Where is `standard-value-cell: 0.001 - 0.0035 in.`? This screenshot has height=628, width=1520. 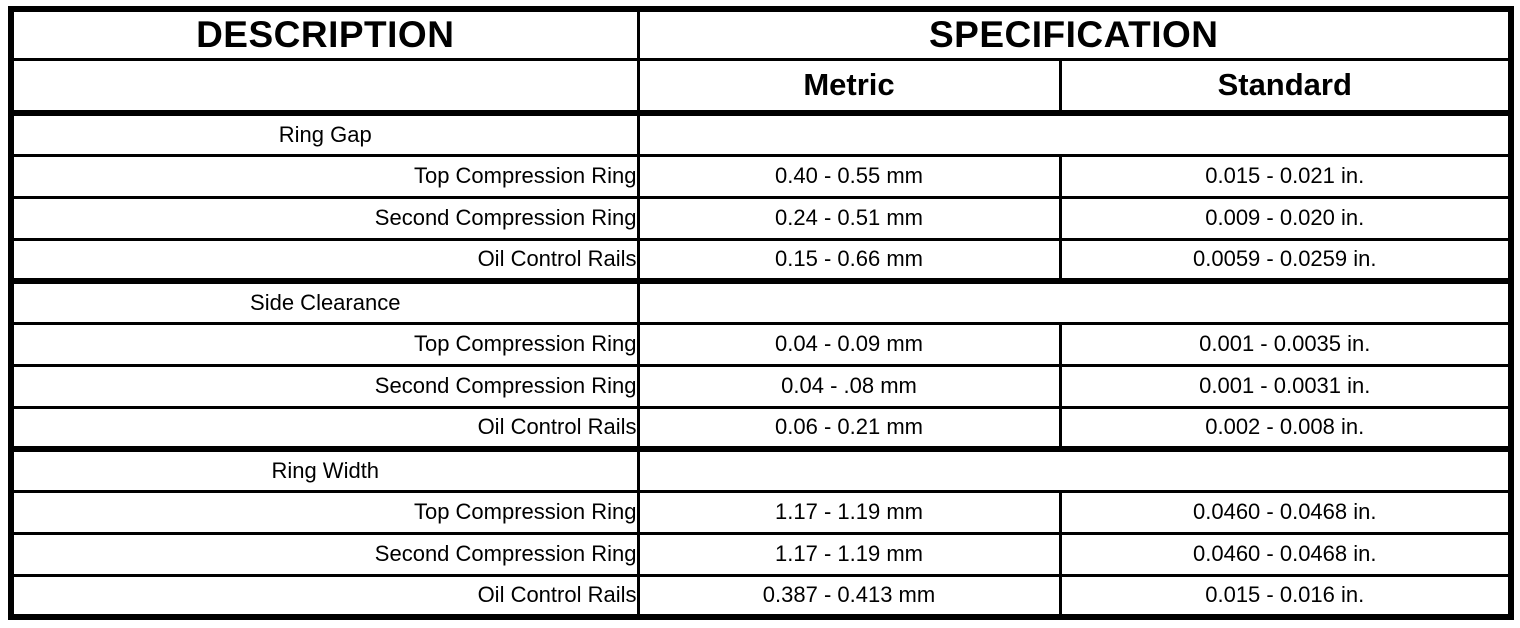 standard-value-cell: 0.001 - 0.0035 in. is located at coordinates (1285, 344).